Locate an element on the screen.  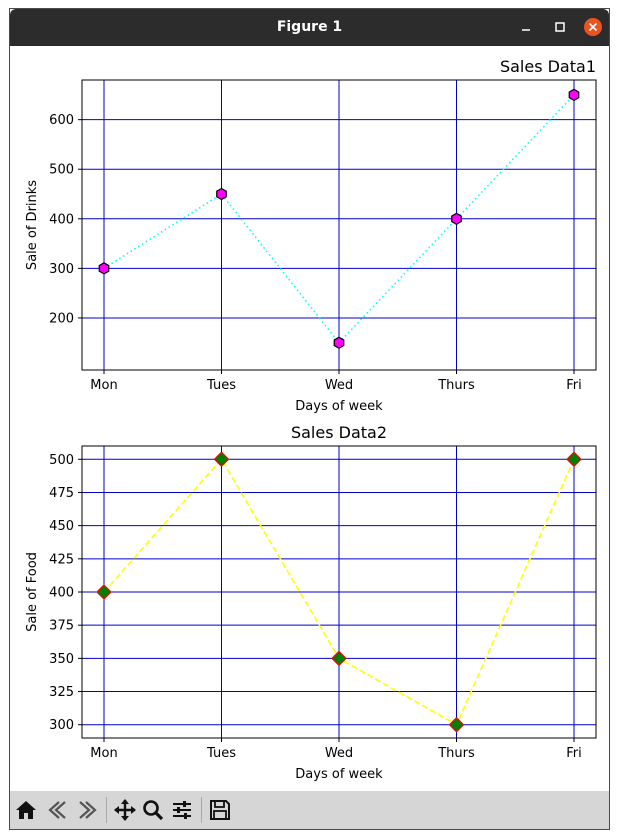
chart-title: Sales Data1 is located at coordinates (548, 66).